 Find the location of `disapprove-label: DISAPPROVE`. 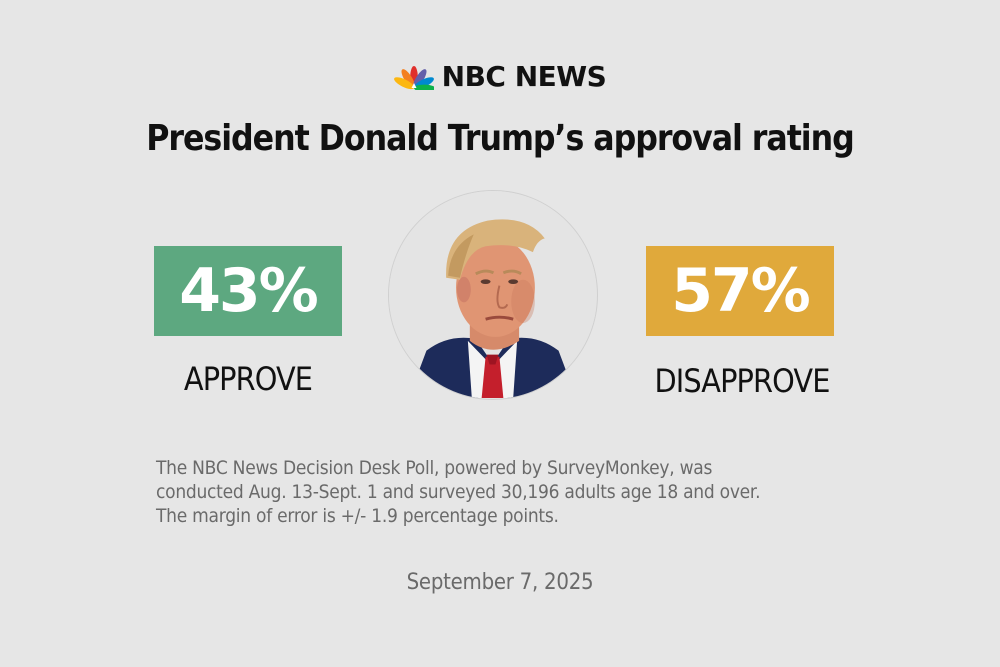

disapprove-label: DISAPPROVE is located at coordinates (742, 381).